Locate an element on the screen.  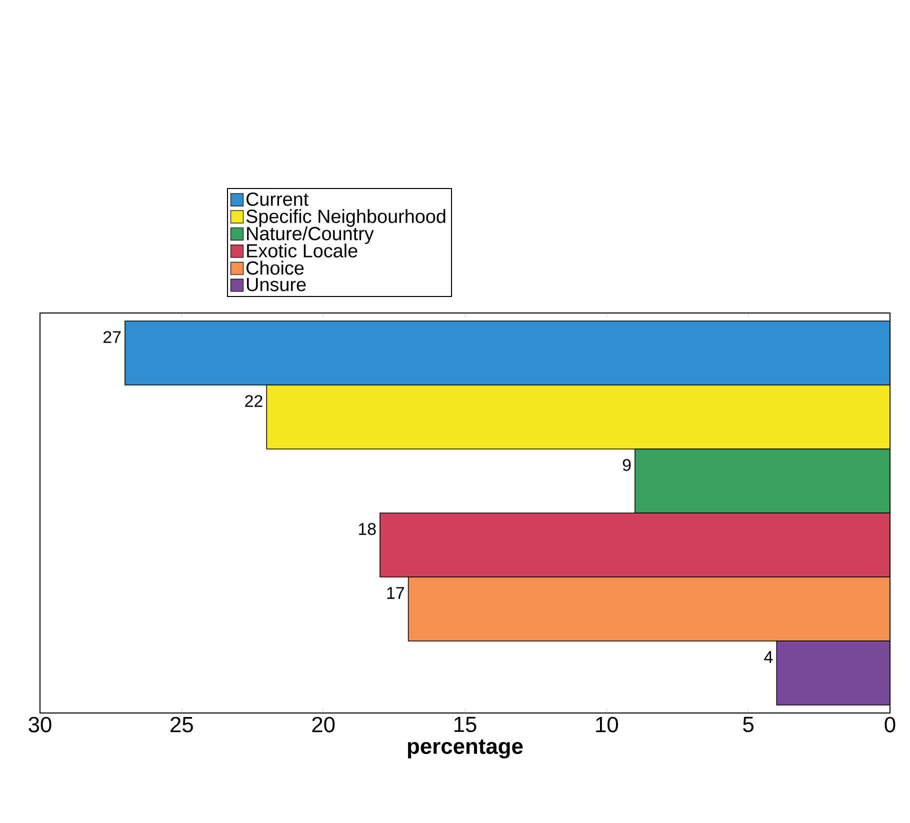
legend-label: Current is located at coordinates (277, 199).